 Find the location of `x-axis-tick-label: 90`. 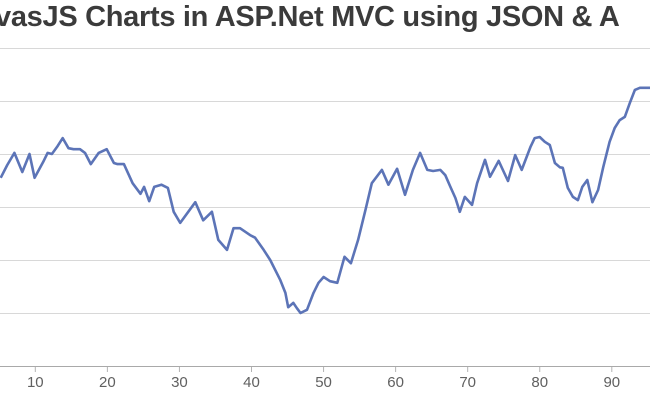

x-axis-tick-label: 90 is located at coordinates (611, 382).